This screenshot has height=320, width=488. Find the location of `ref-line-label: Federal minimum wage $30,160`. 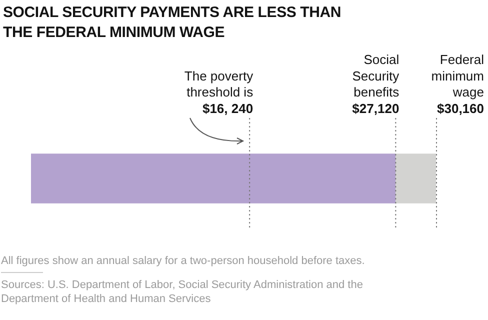

ref-line-label: Federal minimum wage $30,160 is located at coordinates (457, 84).